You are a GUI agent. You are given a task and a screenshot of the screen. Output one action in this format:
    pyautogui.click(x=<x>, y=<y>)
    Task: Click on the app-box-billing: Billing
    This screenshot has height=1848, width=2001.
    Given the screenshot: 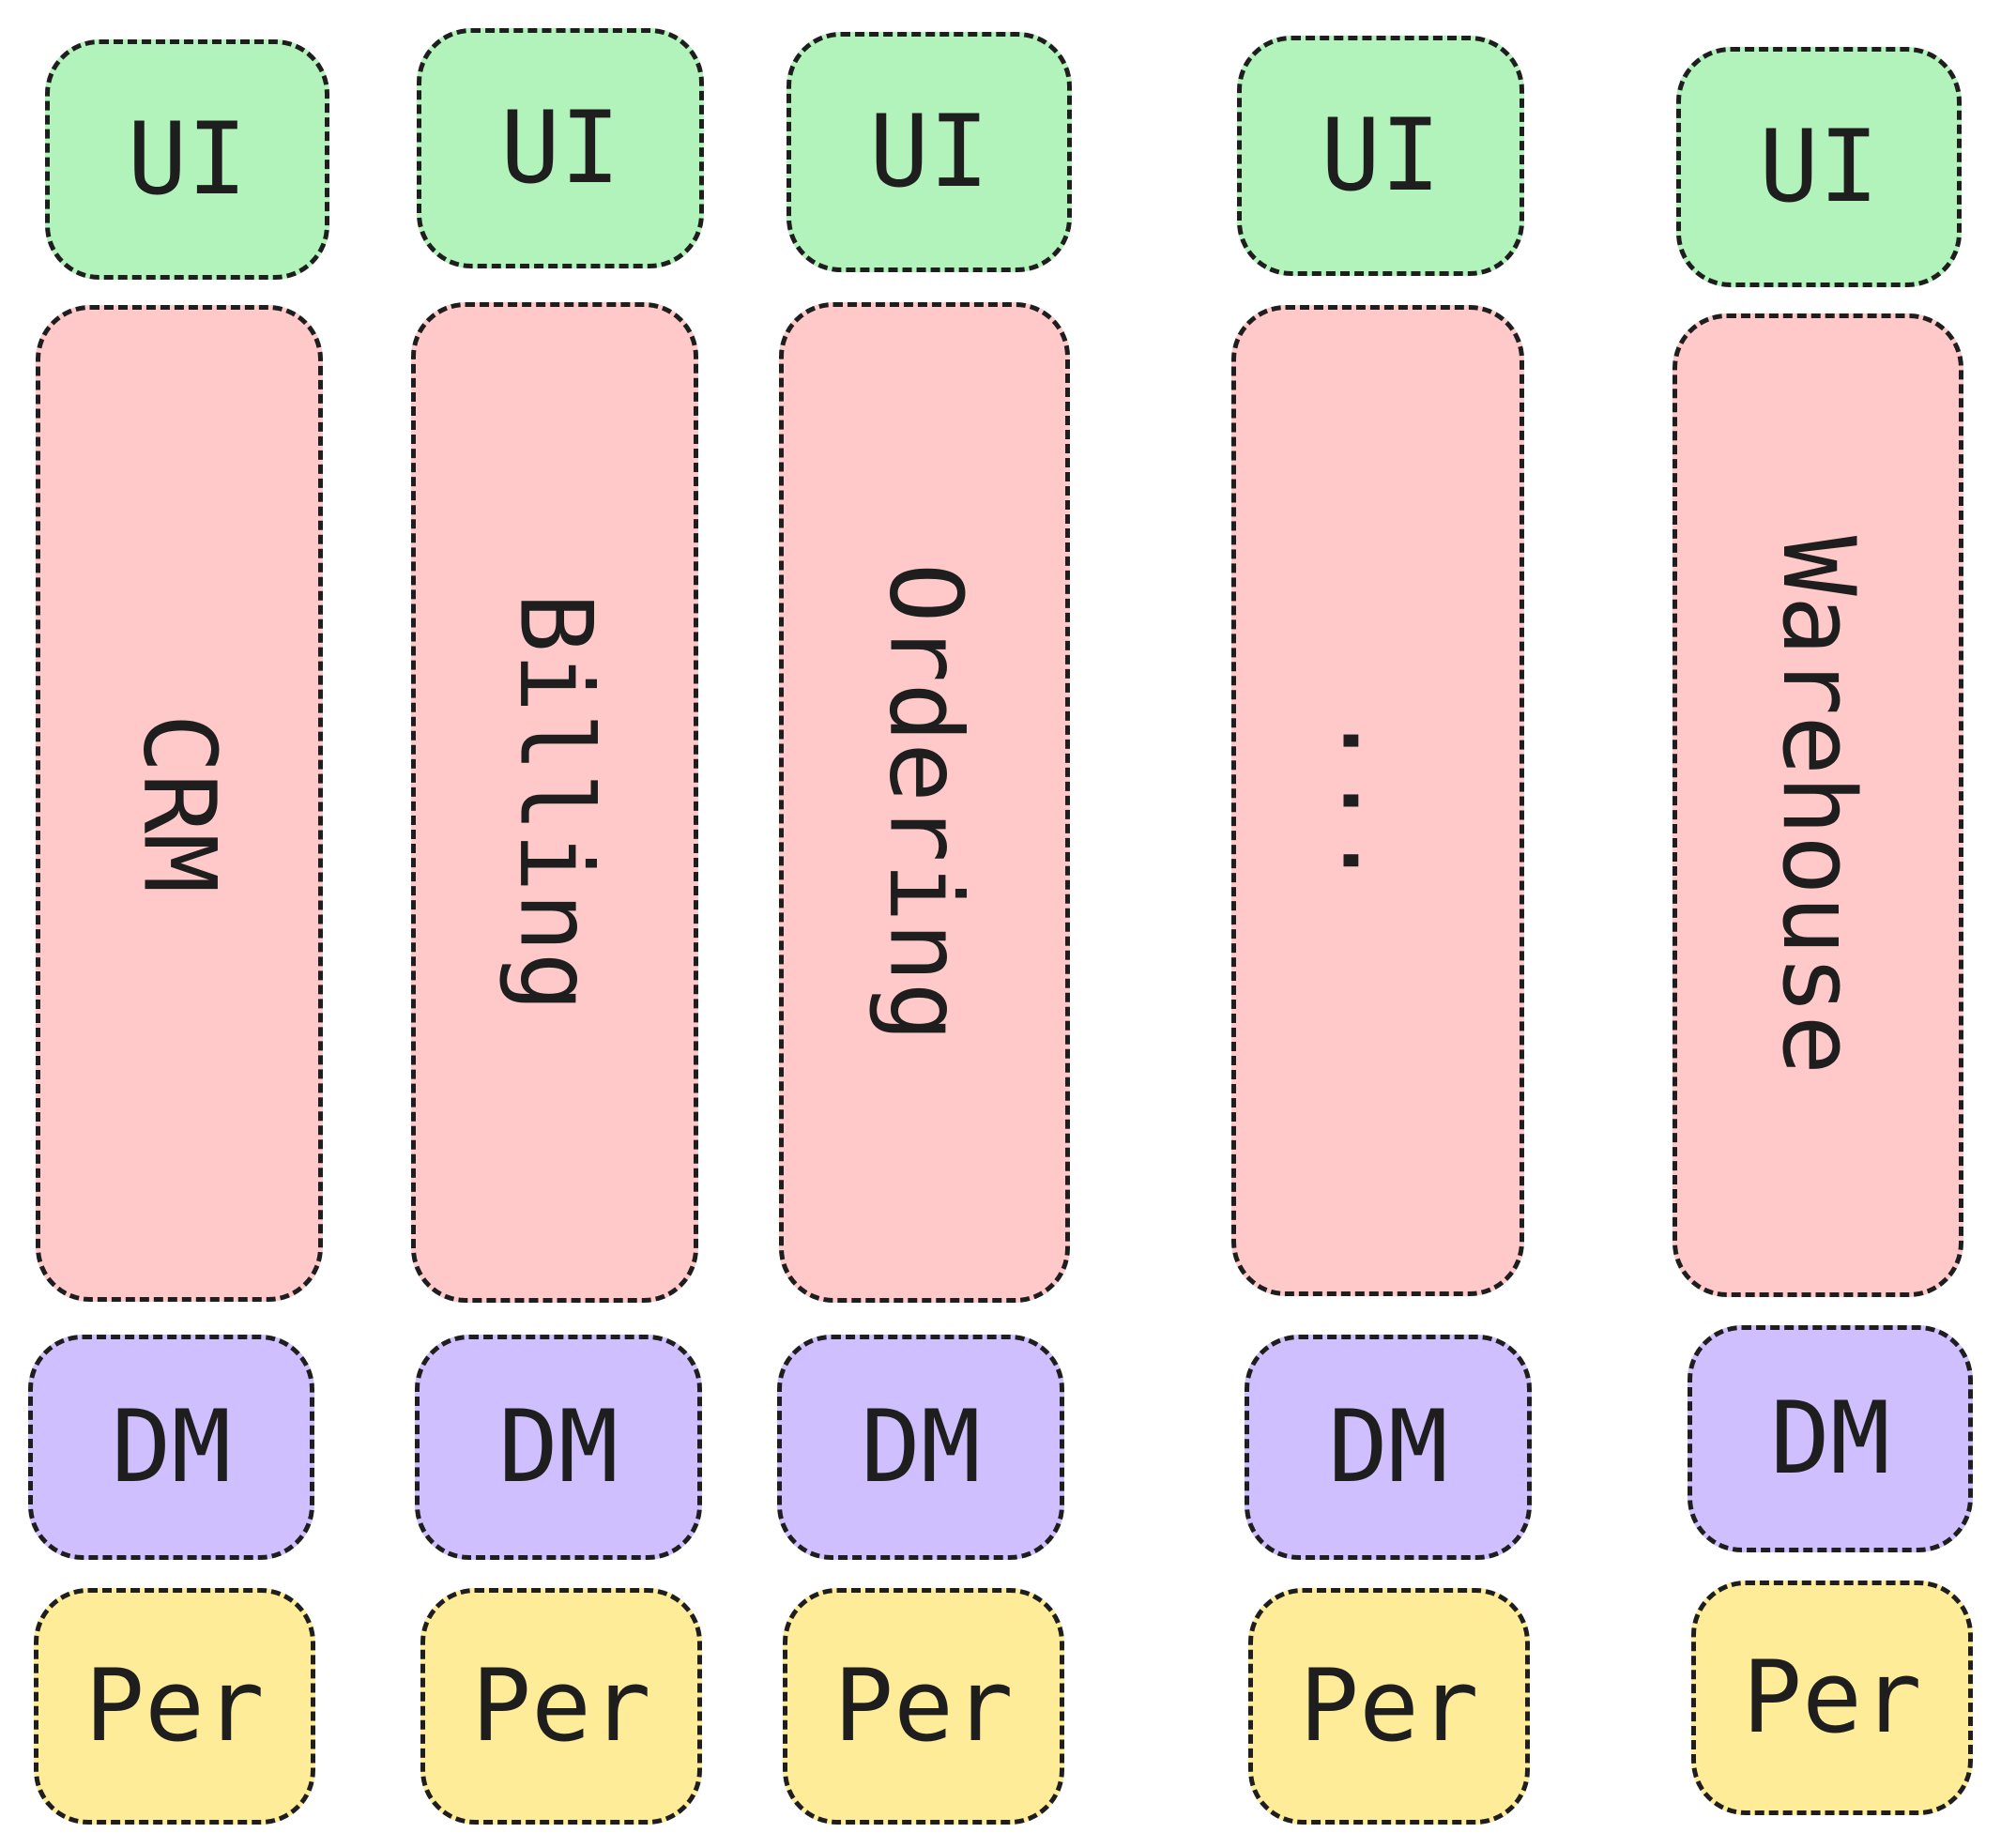 What is the action you would take?
    pyautogui.click(x=554, y=802)
    